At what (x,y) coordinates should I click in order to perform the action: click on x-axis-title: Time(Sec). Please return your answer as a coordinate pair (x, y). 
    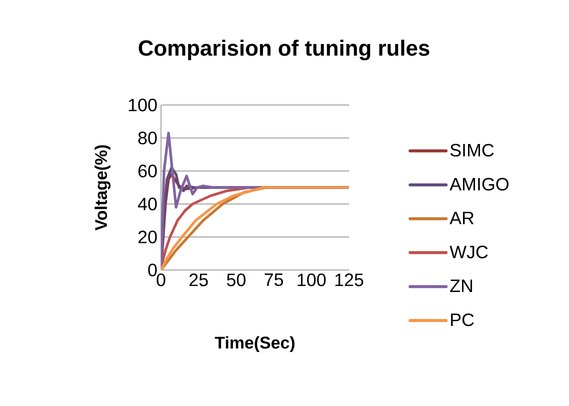
    Looking at the image, I should click on (254, 344).